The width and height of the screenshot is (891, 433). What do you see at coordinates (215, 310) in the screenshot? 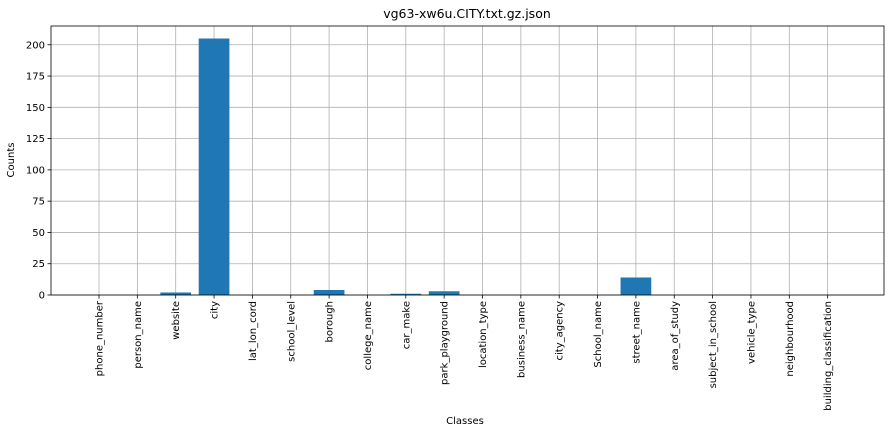
I see `x-tick-label: city` at bounding box center [215, 310].